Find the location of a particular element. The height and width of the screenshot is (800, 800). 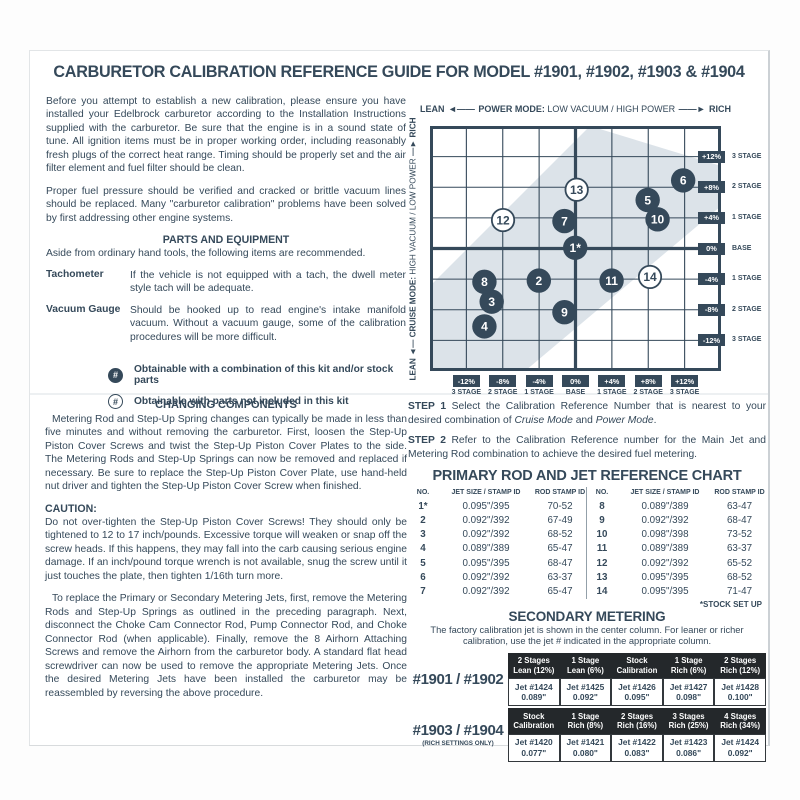

jet-number: Jet #1425 is located at coordinates (585, 686).